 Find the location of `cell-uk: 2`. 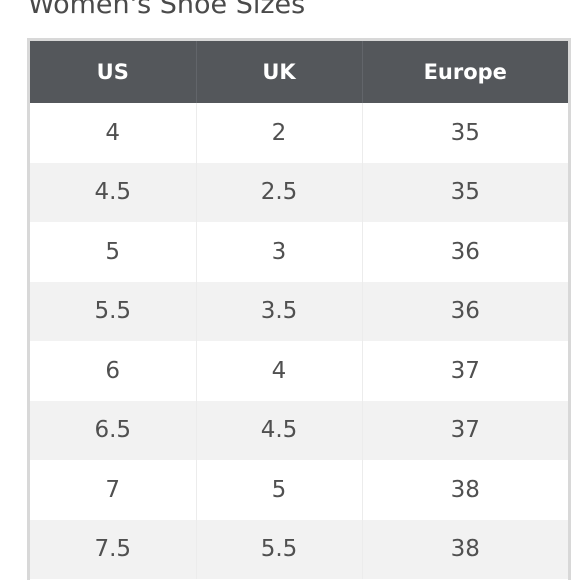

cell-uk: 2 is located at coordinates (279, 133).